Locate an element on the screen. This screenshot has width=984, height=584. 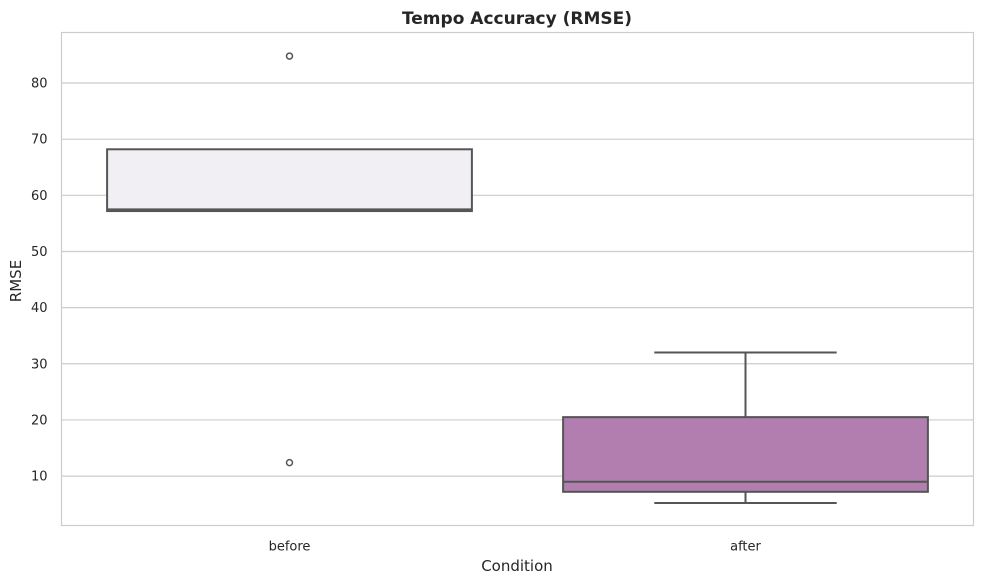
x-tick-label: after is located at coordinates (745, 547).